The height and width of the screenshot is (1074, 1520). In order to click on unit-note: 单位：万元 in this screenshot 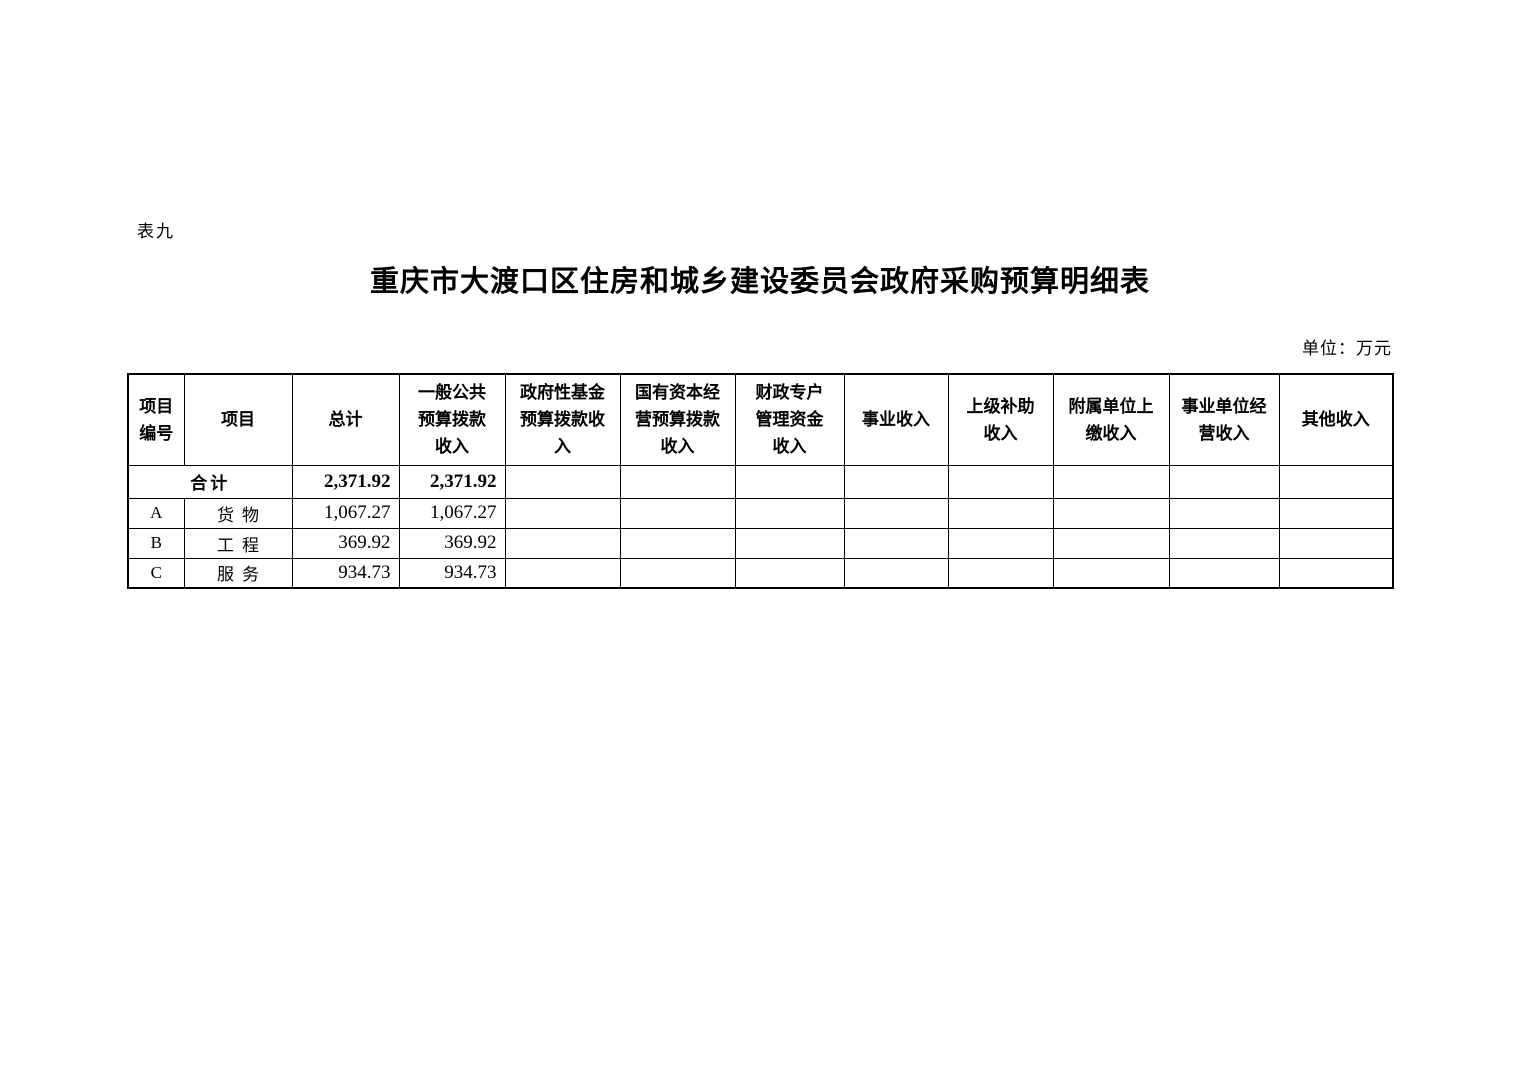, I will do `click(1347, 348)`.